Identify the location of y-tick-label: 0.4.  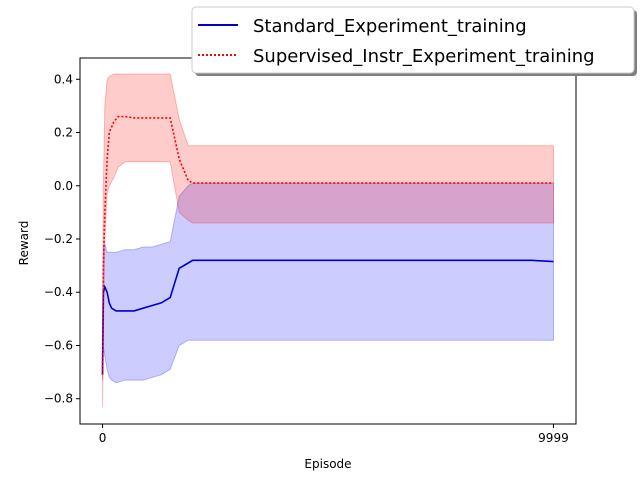
(63, 79).